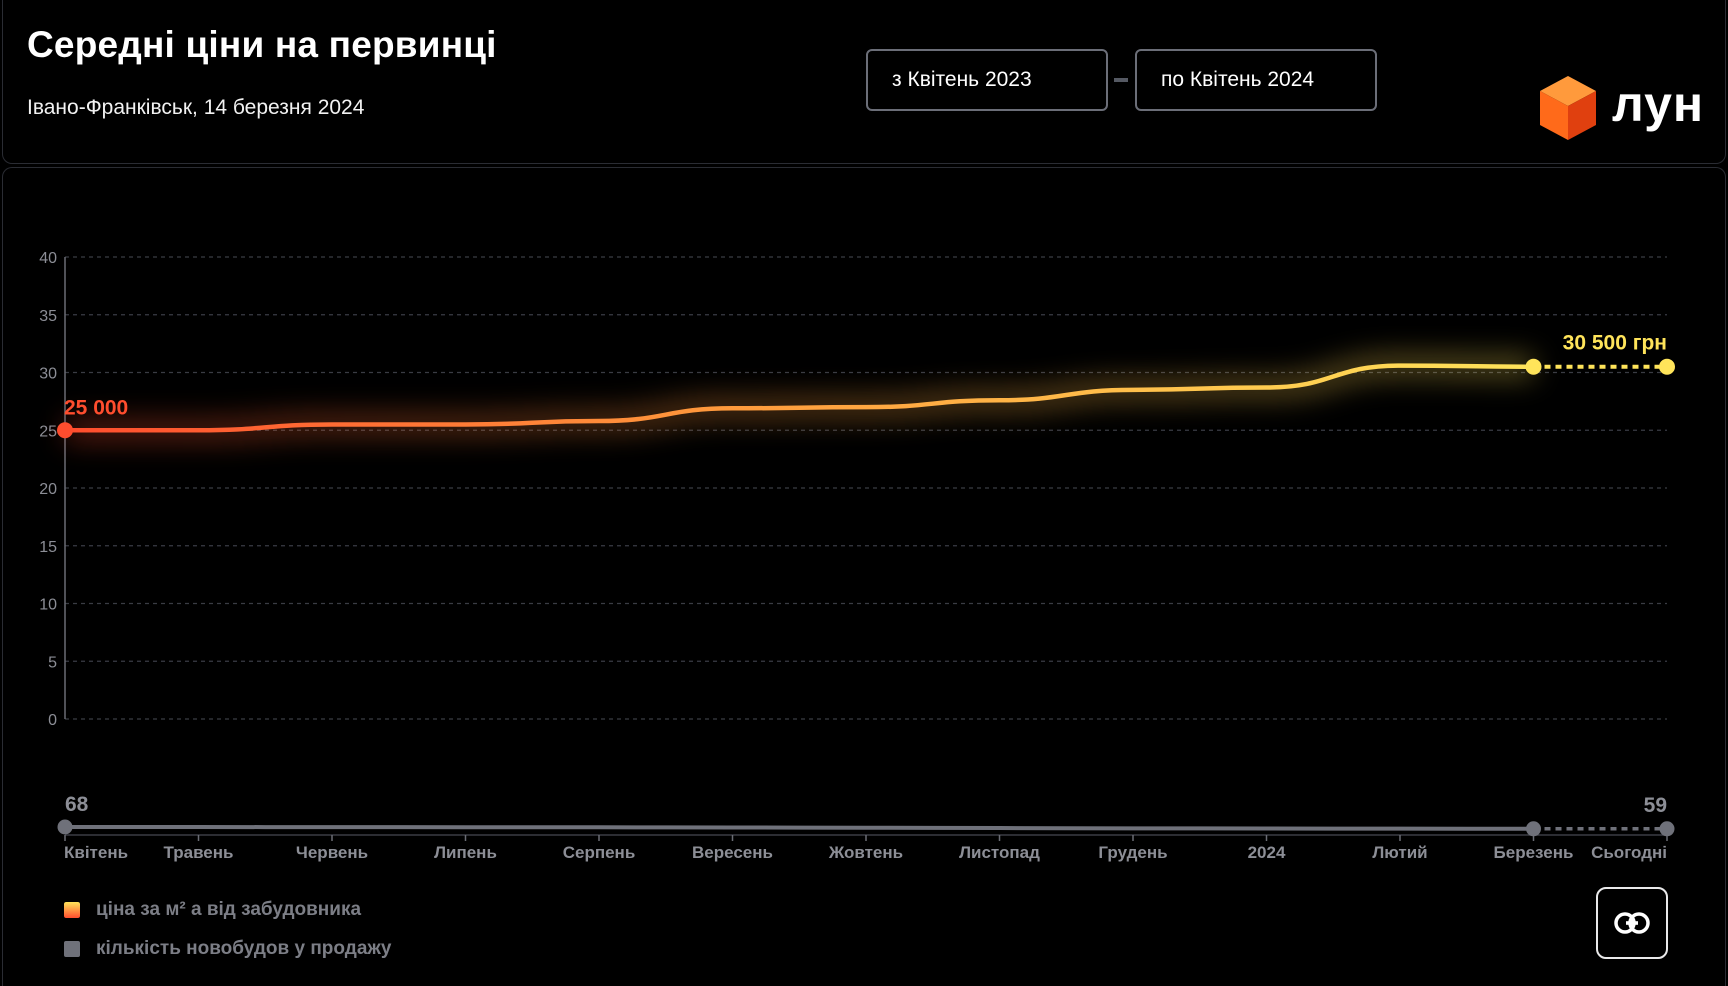  Describe the element at coordinates (799, 827) in the screenshot. I see `count-line` at that location.